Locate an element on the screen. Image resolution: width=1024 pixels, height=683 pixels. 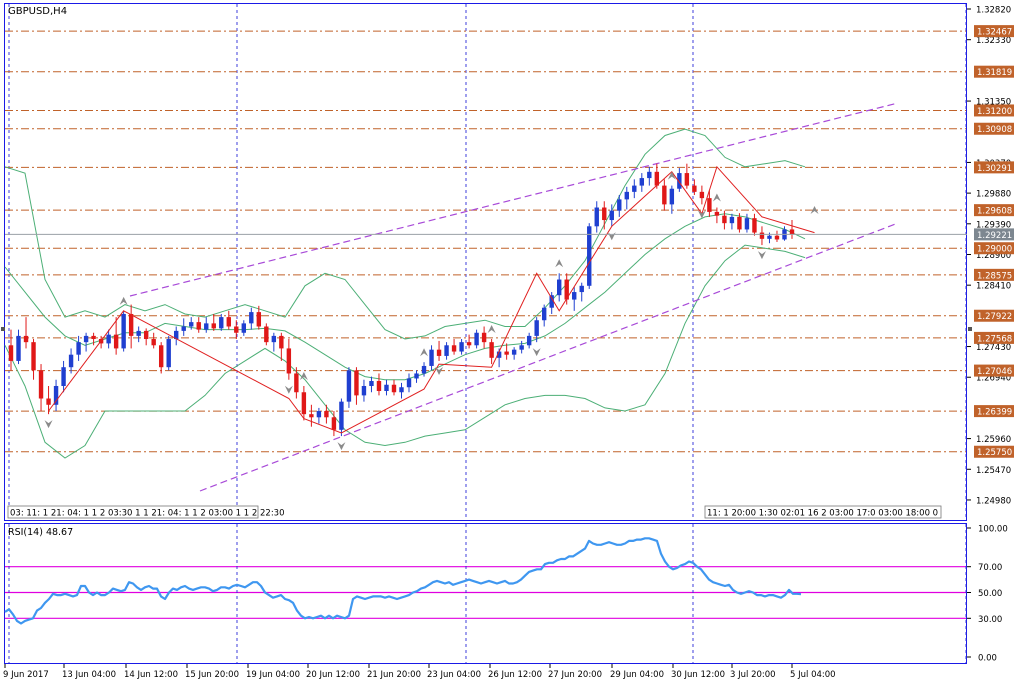
level-tag-label: 1.31819 is located at coordinates (994, 73).